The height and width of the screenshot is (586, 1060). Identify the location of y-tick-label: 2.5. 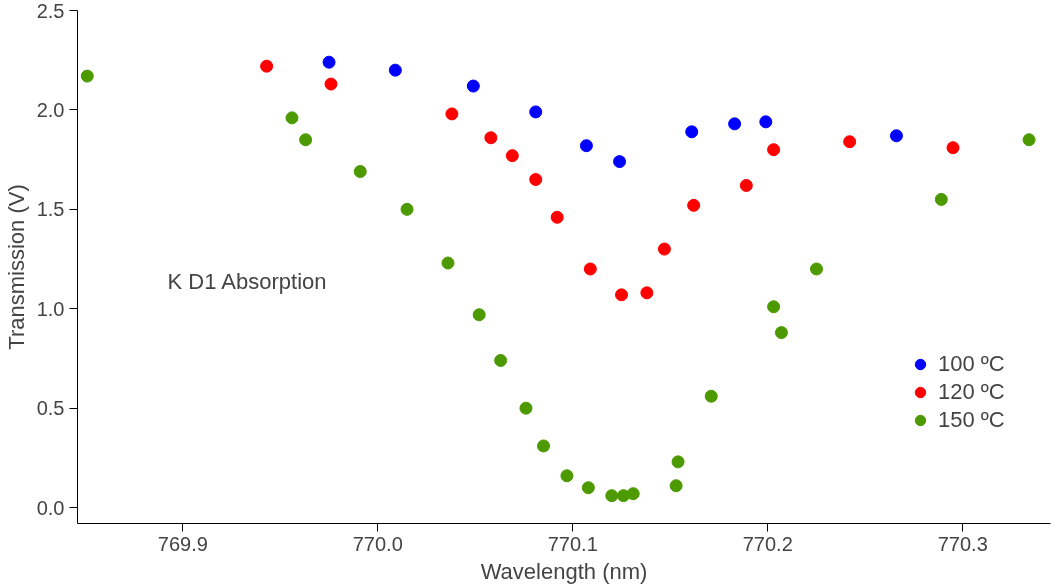
(50, 11).